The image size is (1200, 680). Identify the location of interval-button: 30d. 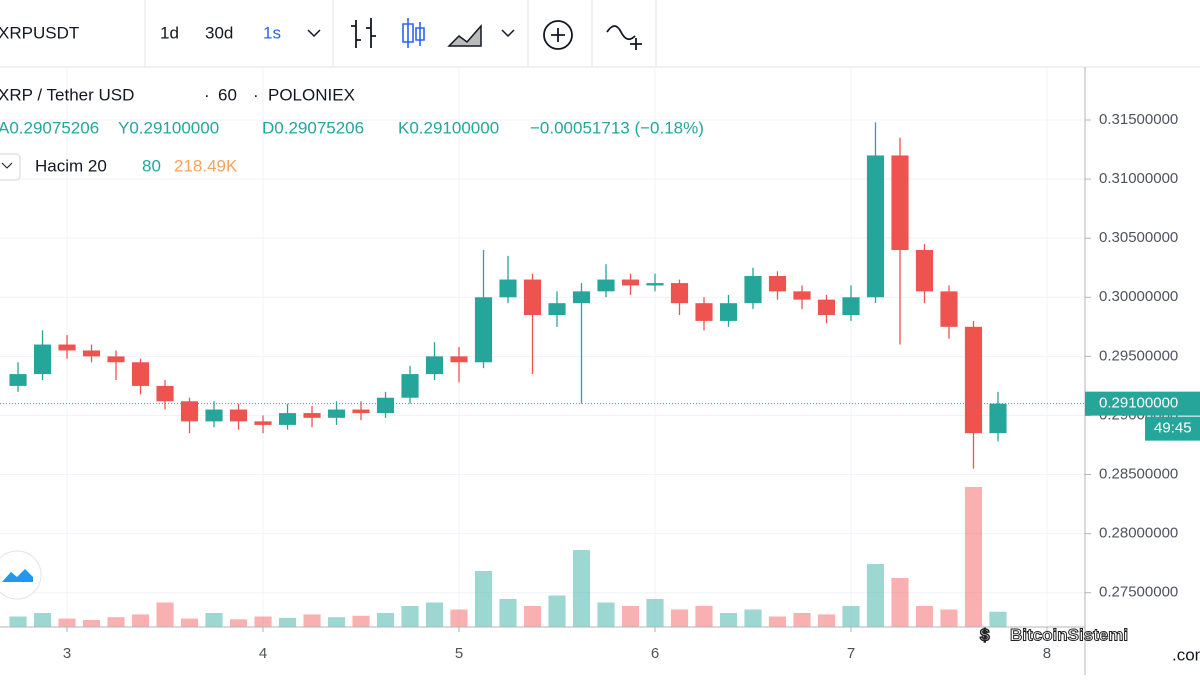
(219, 32).